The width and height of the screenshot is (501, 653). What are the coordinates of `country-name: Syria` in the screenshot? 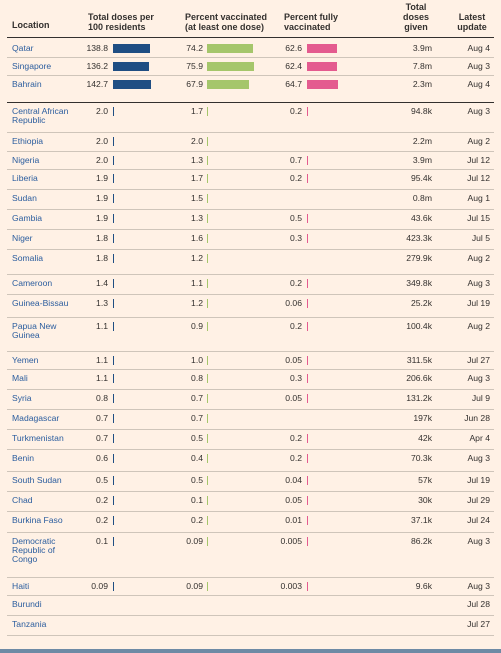 It's located at (46, 398).